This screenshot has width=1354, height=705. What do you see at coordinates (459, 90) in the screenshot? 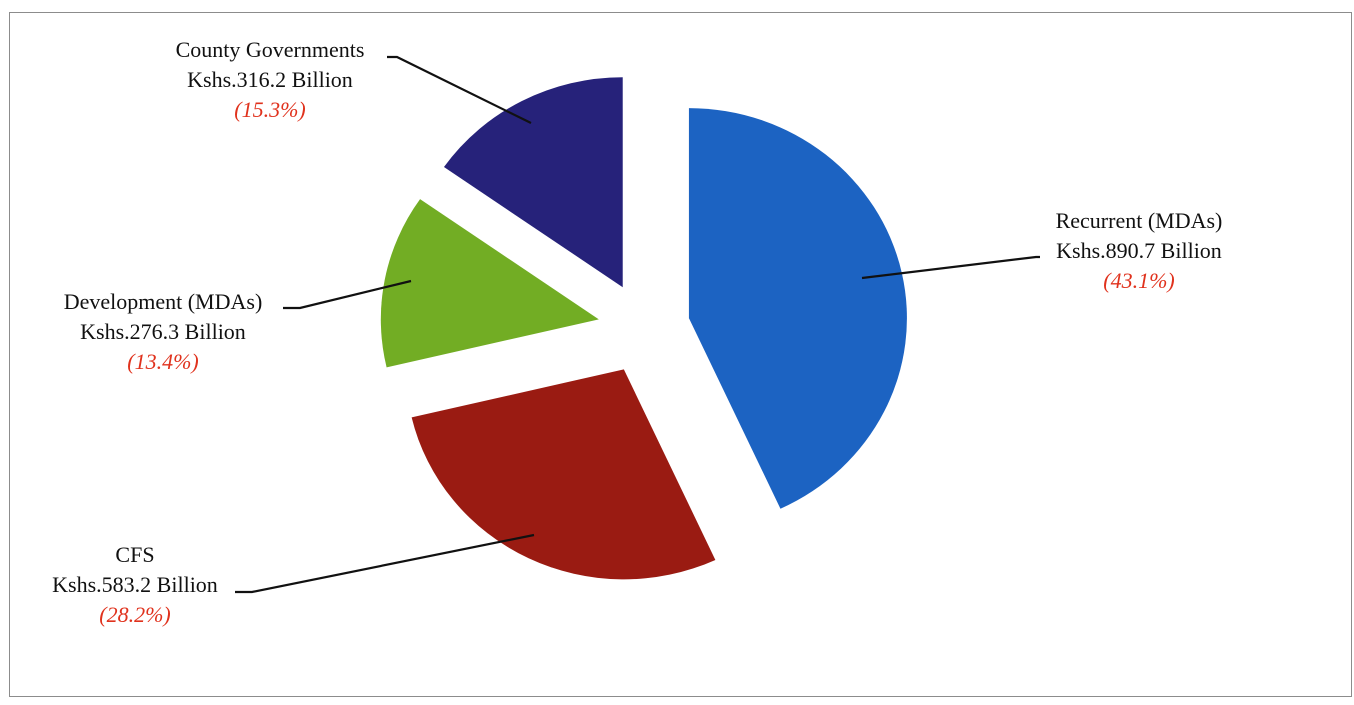
I see `leader-line-county` at bounding box center [459, 90].